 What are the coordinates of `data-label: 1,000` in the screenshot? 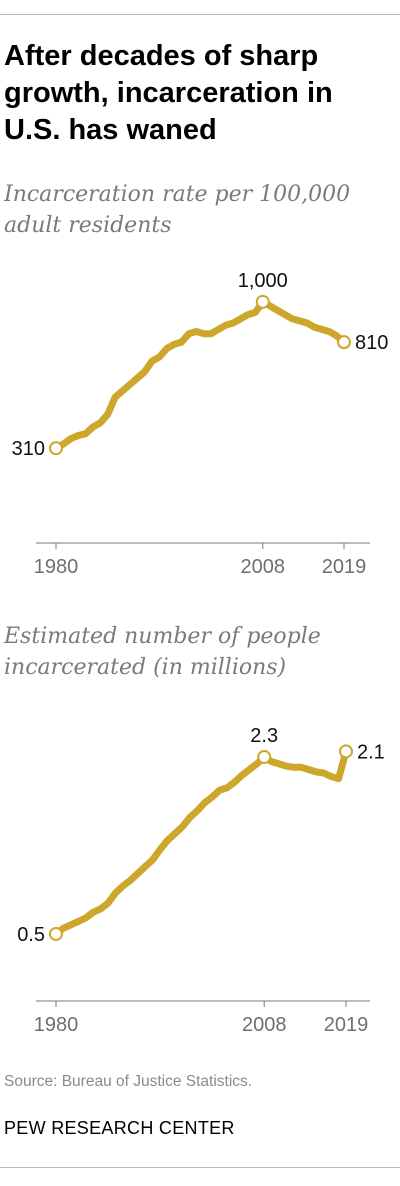 It's located at (263, 281).